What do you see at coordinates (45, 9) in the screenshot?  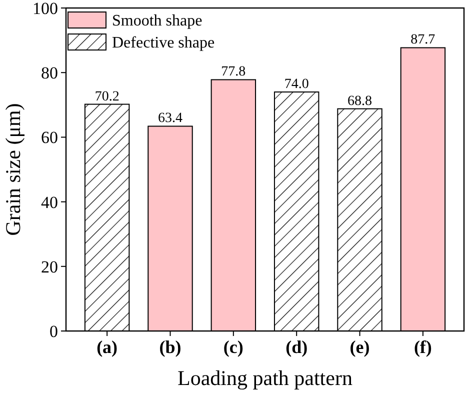 I see `y-tick-label: 100` at bounding box center [45, 9].